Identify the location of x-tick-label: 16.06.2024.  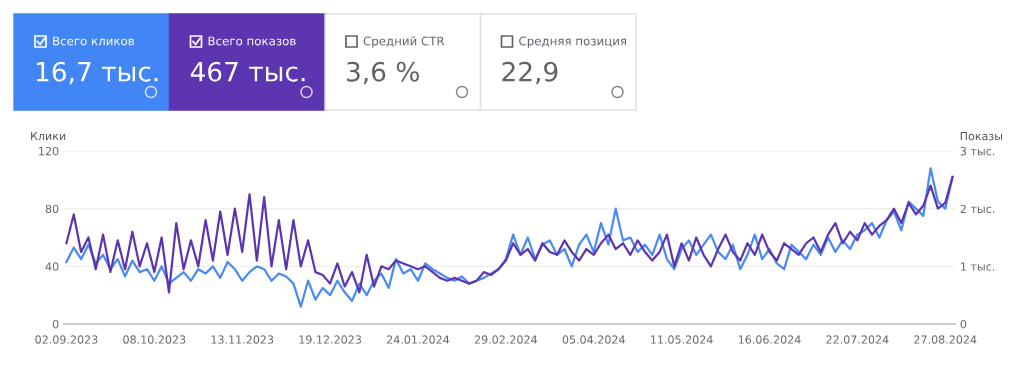
(769, 339).